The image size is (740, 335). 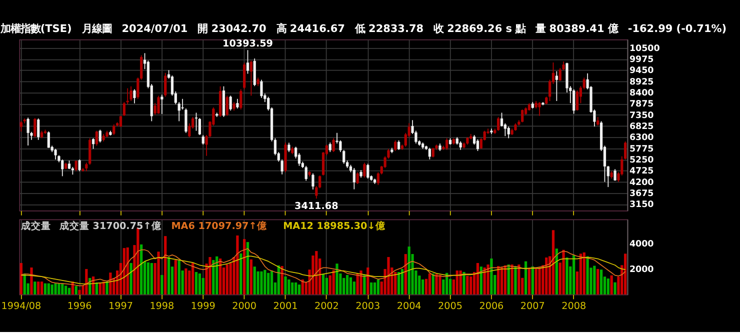 What do you see at coordinates (641, 71) in the screenshot?
I see `y-tick-label: 9450` at bounding box center [641, 71].